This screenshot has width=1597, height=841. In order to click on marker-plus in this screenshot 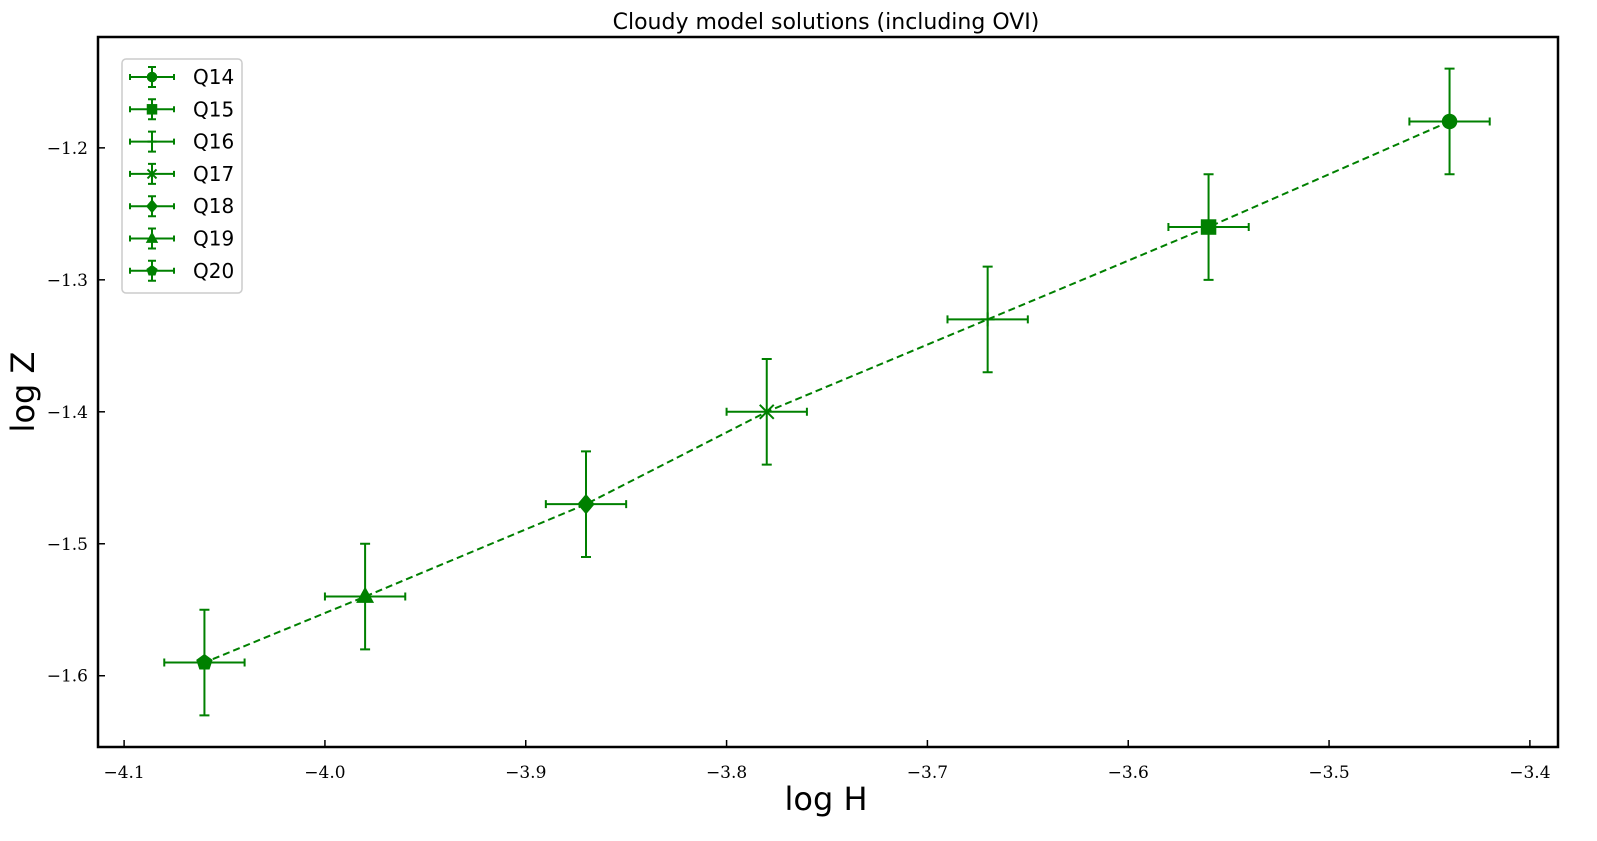, I will do `click(987, 319)`.